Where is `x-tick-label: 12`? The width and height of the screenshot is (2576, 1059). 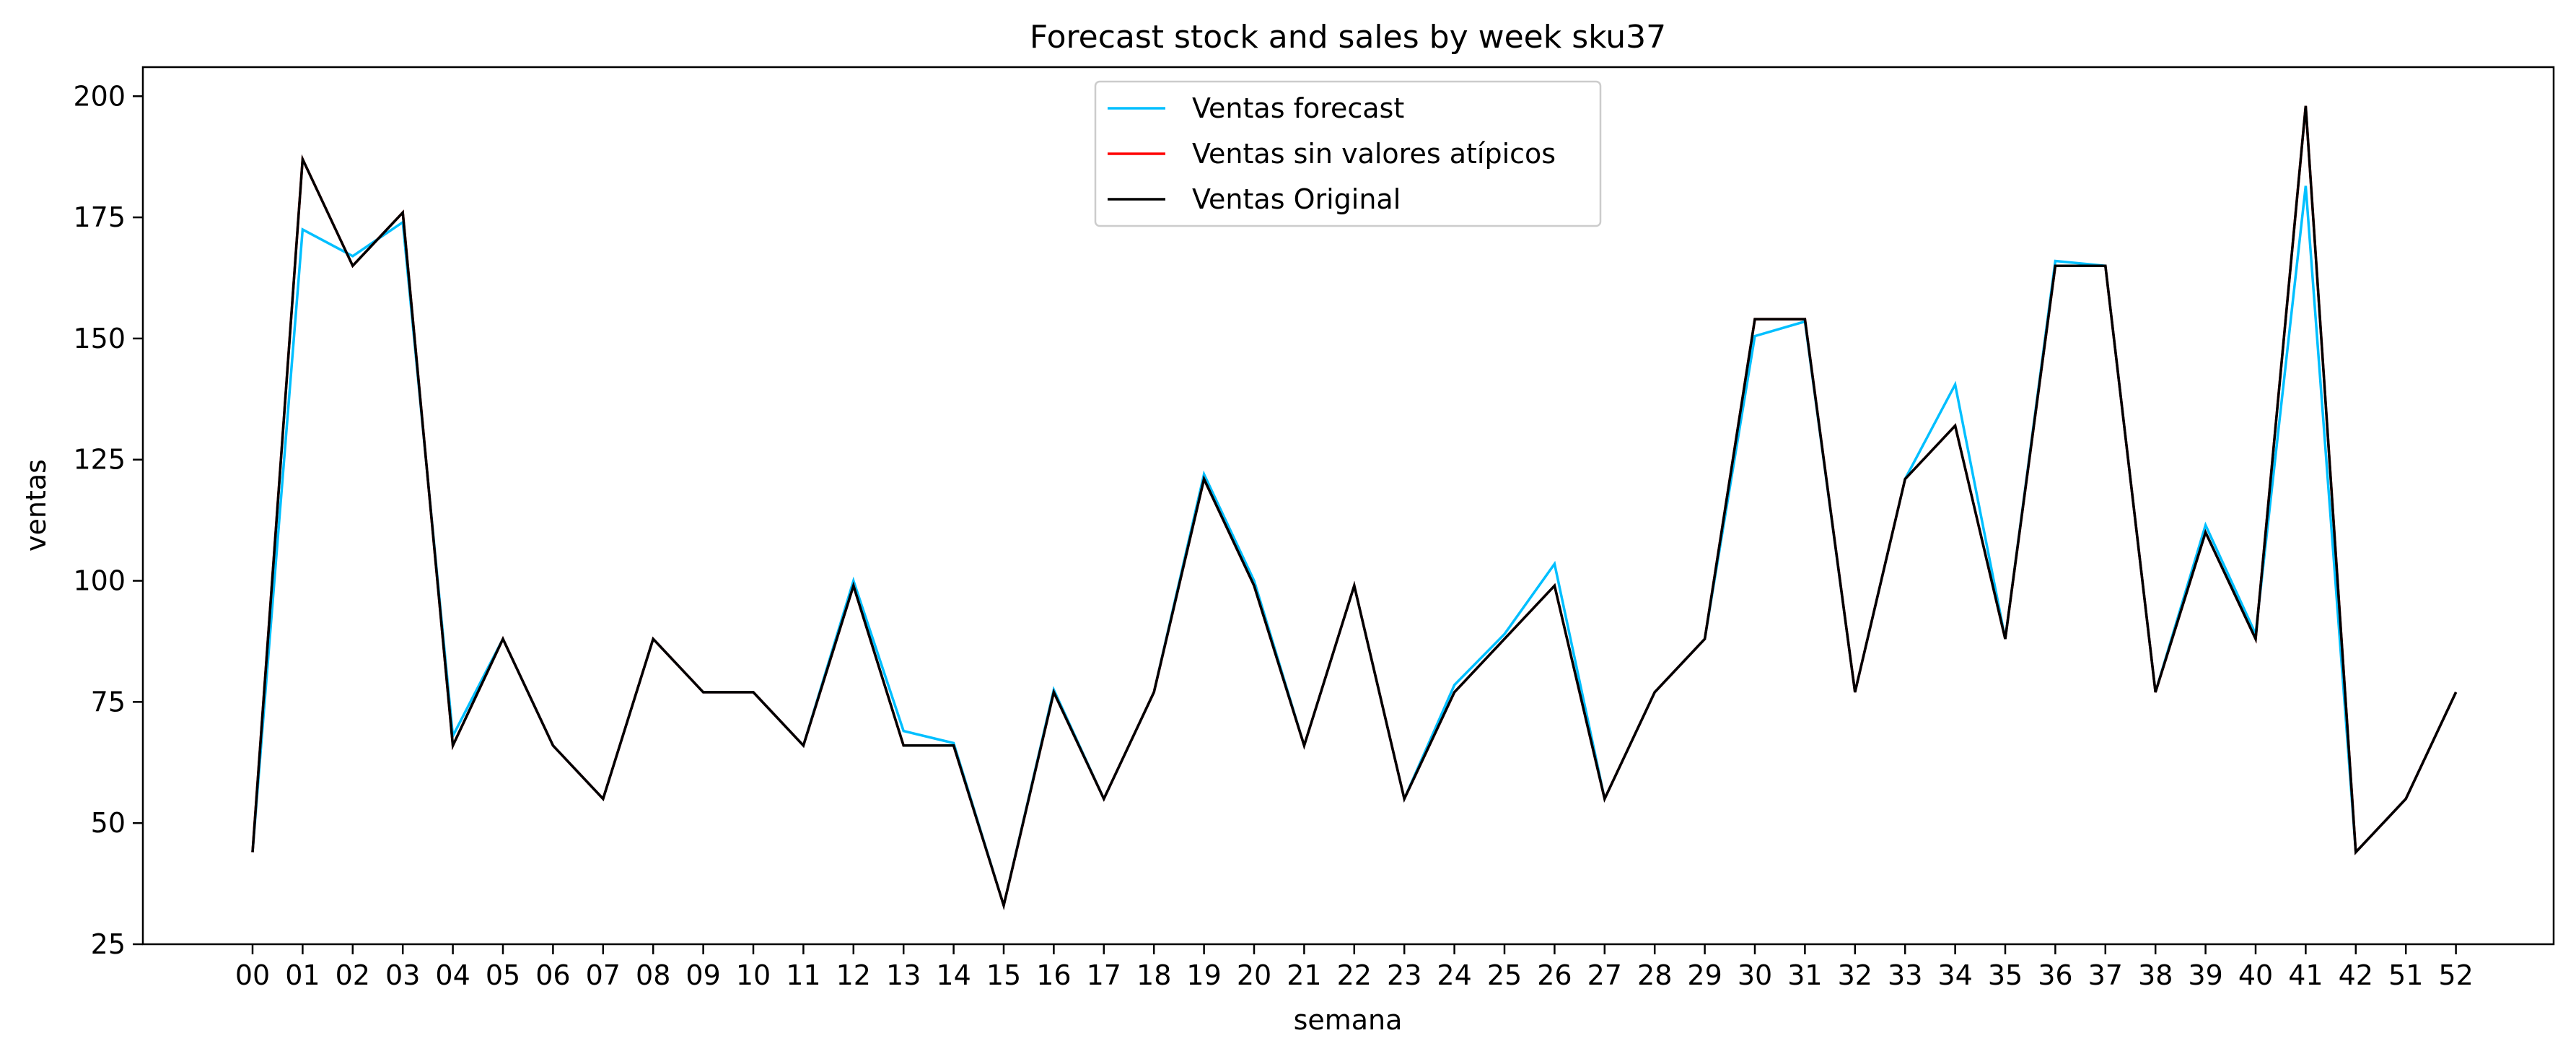 x-tick-label: 12 is located at coordinates (853, 975).